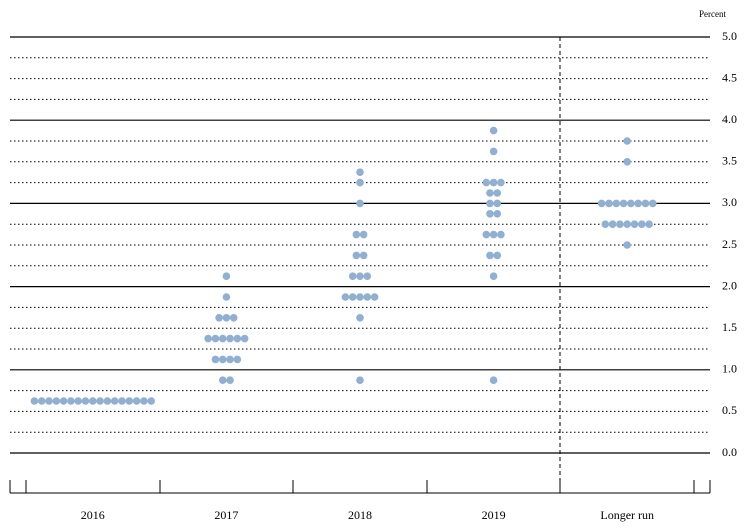 The height and width of the screenshot is (531, 749). What do you see at coordinates (360, 515) in the screenshot?
I see `x-tick-label: 2018` at bounding box center [360, 515].